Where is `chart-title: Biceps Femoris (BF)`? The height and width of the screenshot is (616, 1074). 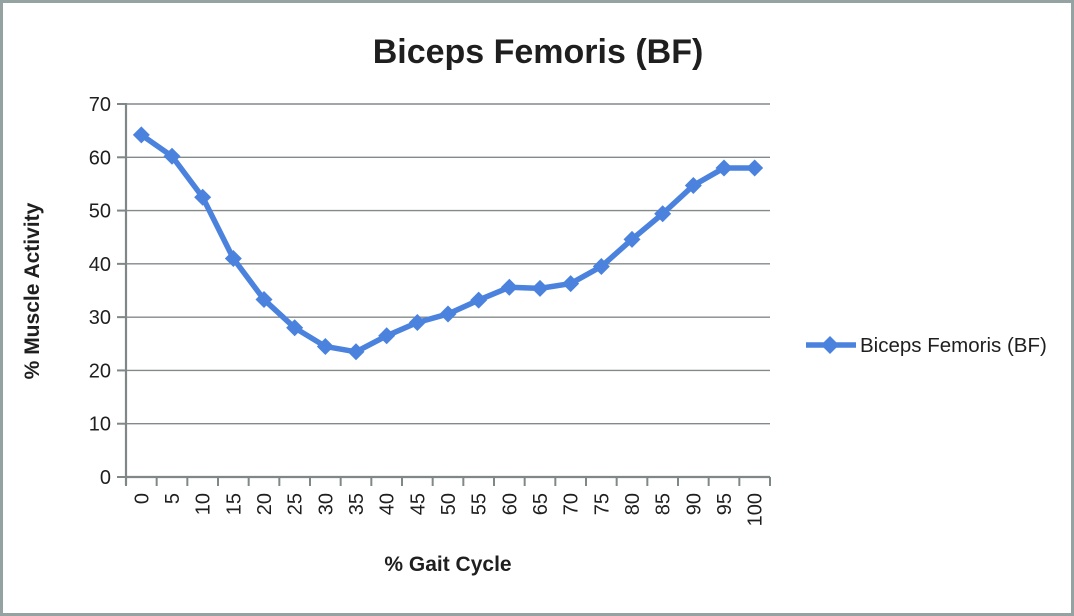 chart-title: Biceps Femoris (BF) is located at coordinates (538, 52).